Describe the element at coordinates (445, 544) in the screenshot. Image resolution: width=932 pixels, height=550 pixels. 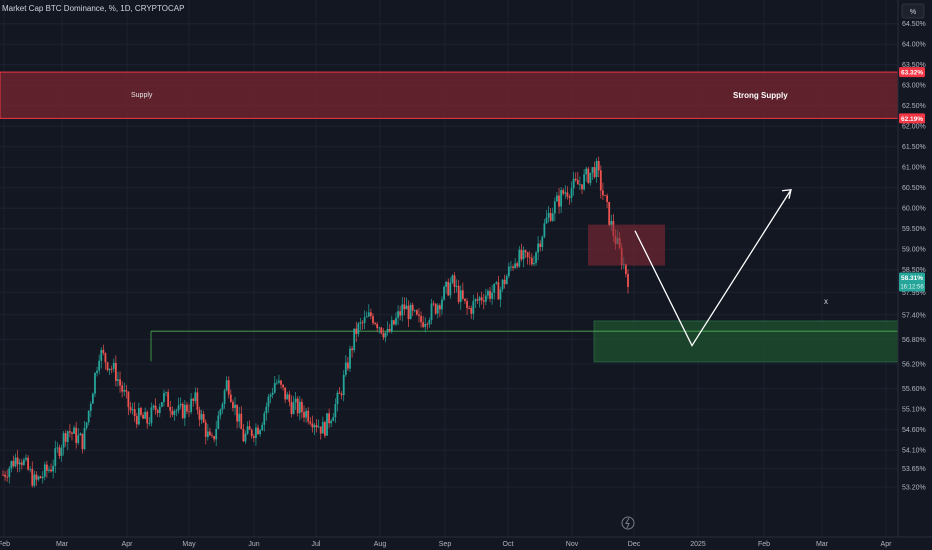
I see `time-tick: Sep` at that location.